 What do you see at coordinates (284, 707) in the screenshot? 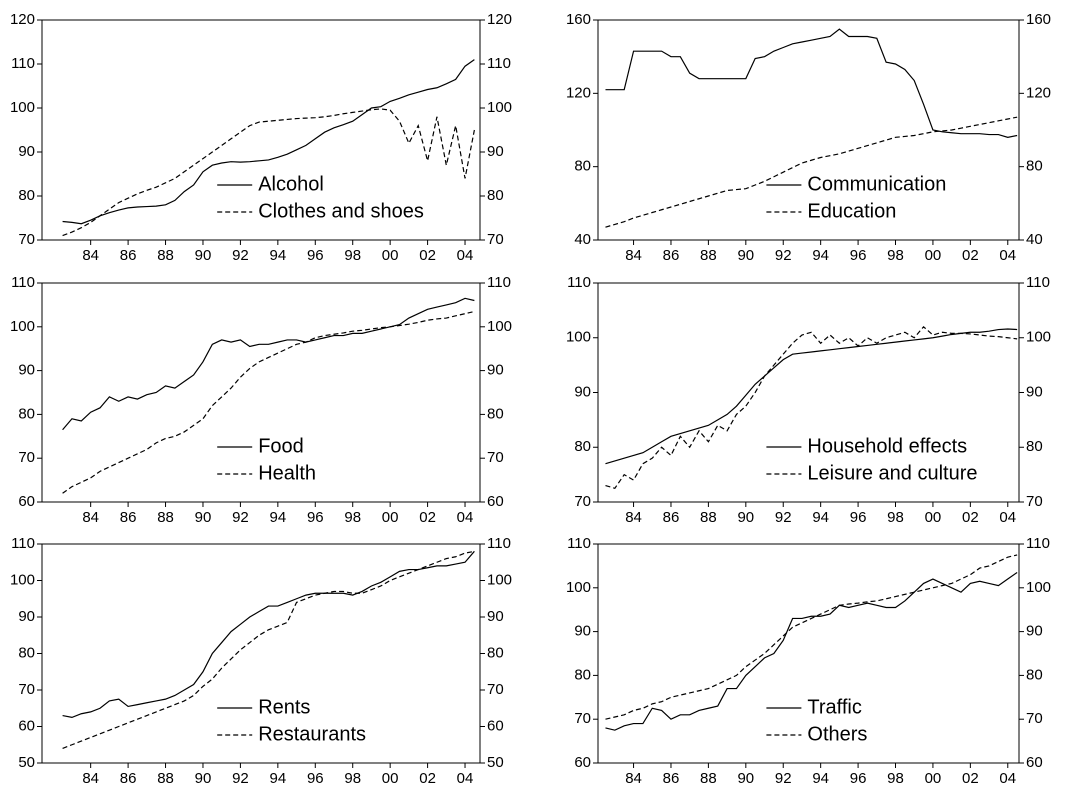
I see `legend-label: Rents` at bounding box center [284, 707].